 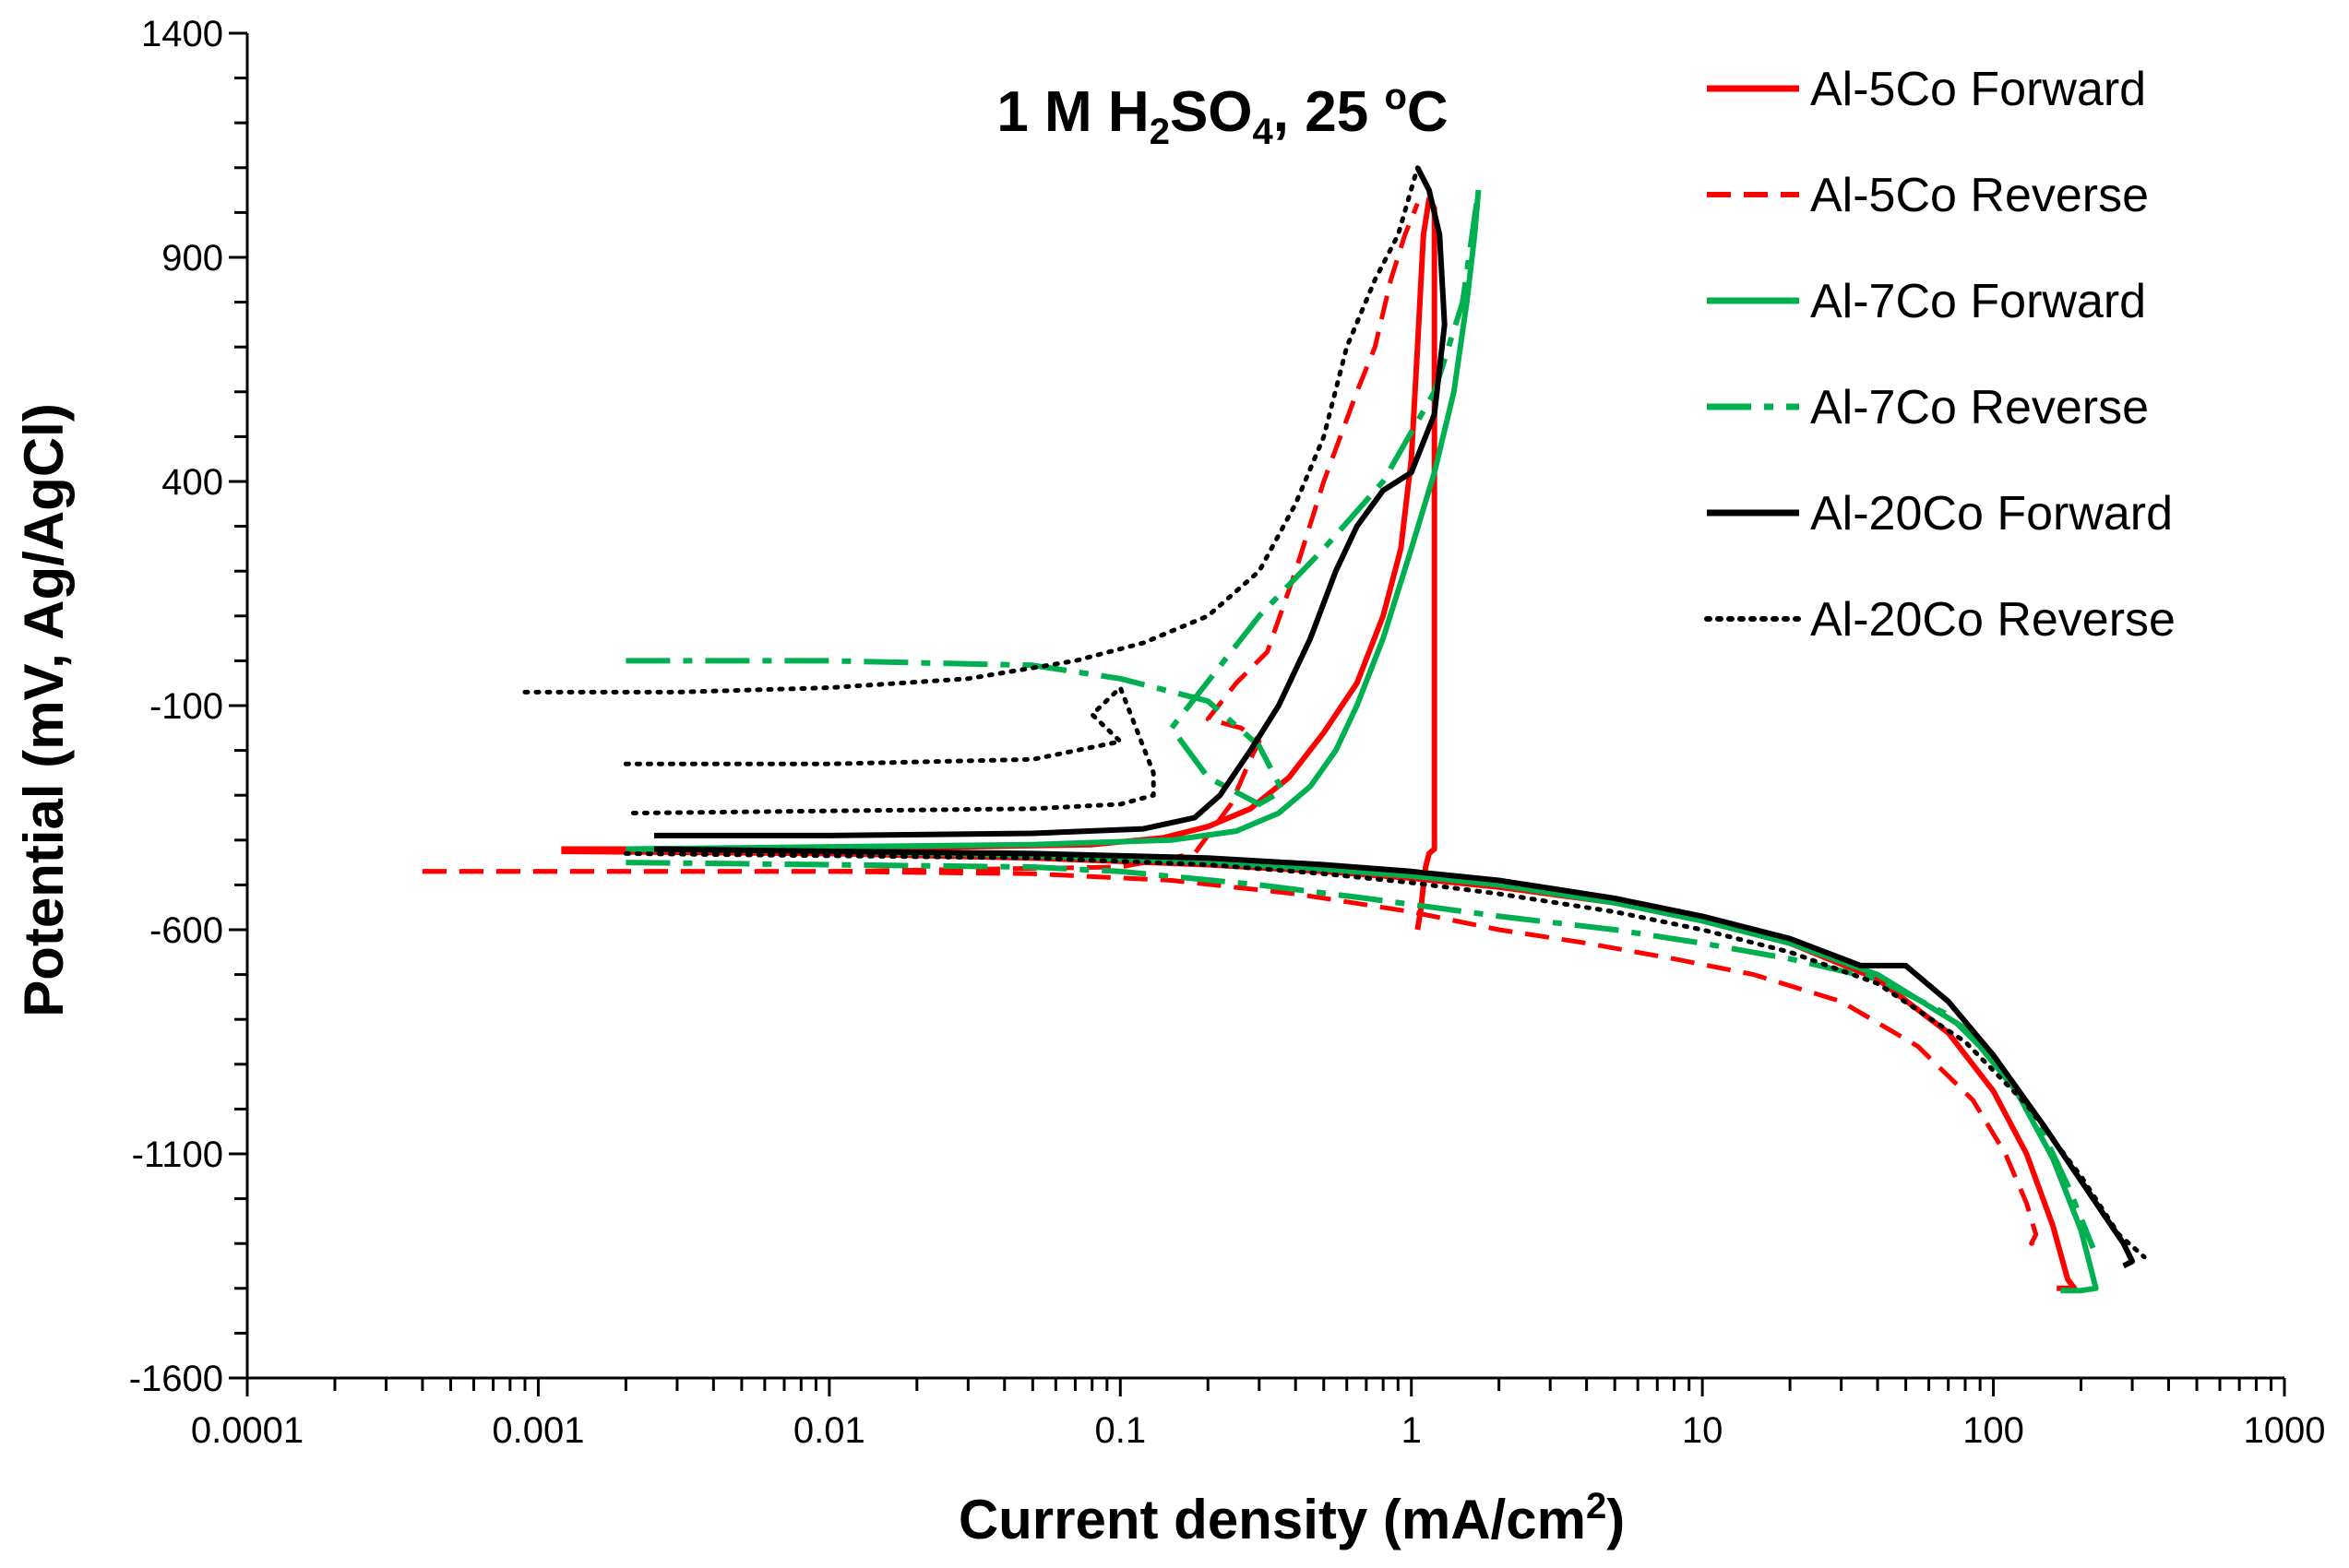 I want to click on y-axis-title: Potential (mV, Ag/AgCl), so click(x=44, y=710).